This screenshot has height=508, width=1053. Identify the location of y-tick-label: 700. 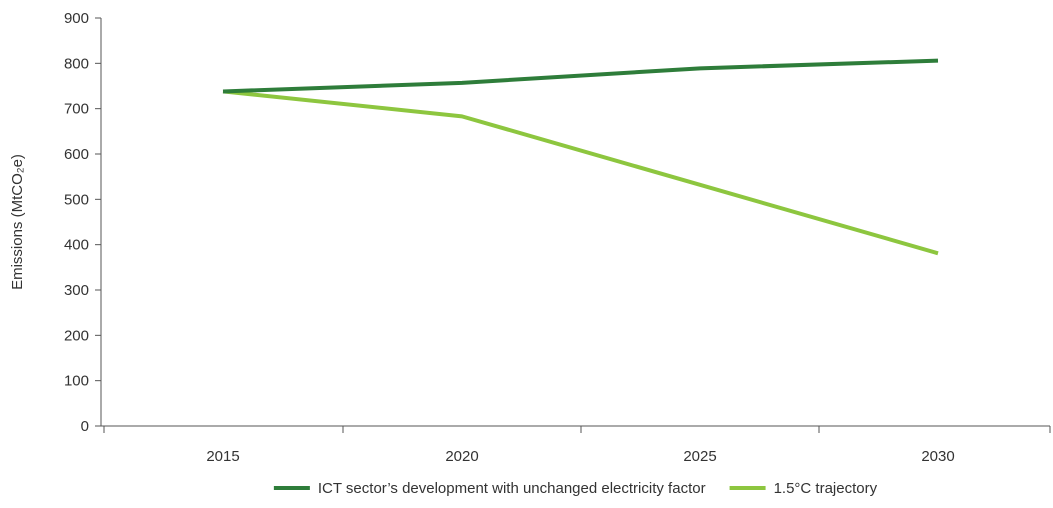
(76, 109).